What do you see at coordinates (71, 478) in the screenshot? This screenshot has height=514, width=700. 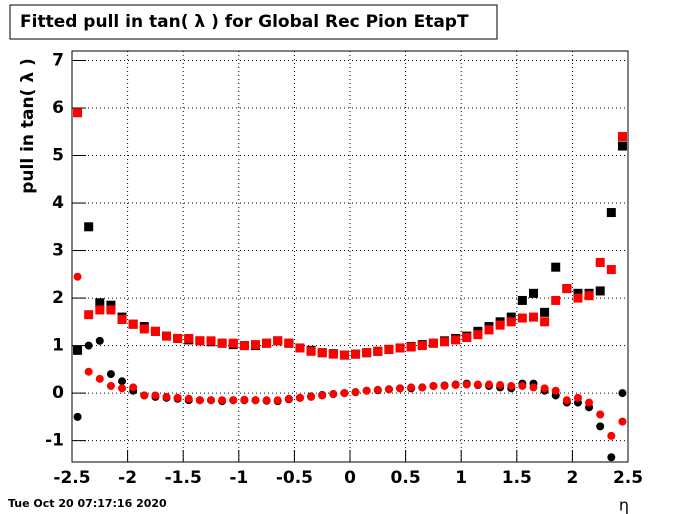 I see `x-tick-label: -2.5` at bounding box center [71, 478].